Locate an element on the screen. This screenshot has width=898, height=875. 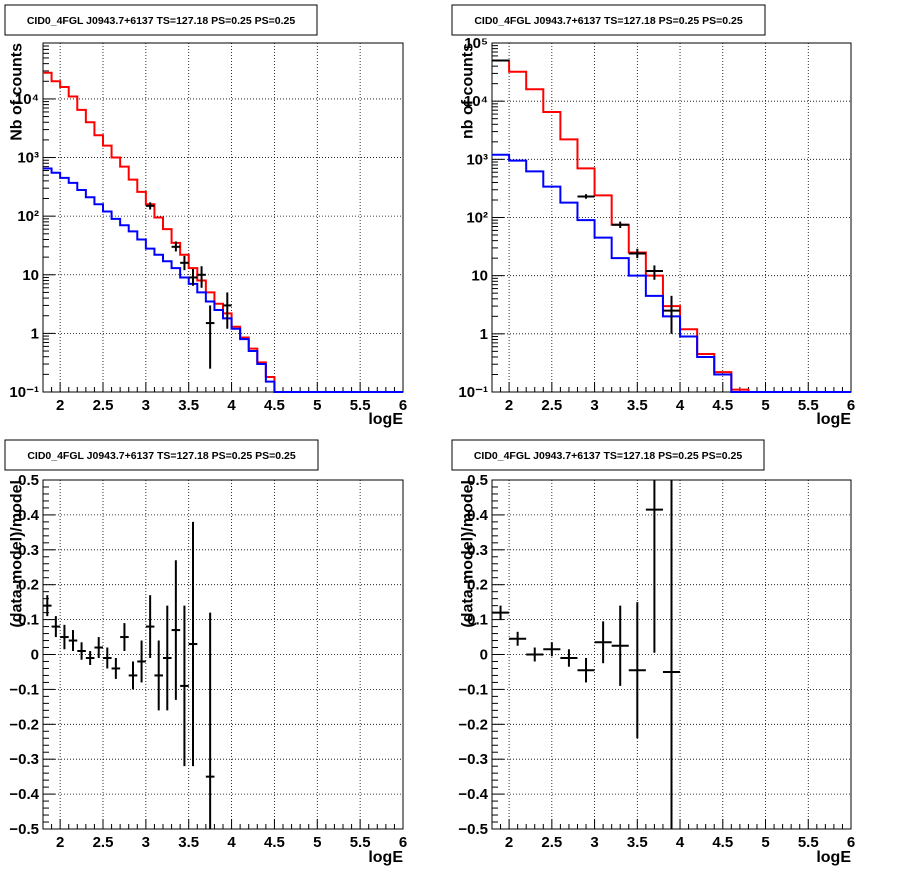
y-tick-label: −0.3 is located at coordinates (24, 759).